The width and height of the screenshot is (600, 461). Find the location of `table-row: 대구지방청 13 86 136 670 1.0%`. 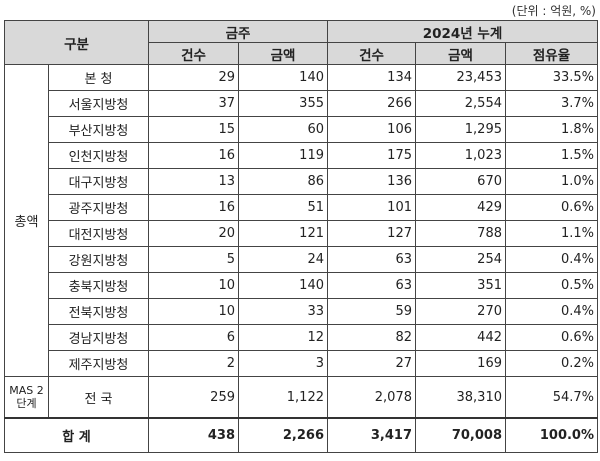

table-row: 대구지방청 13 86 136 670 1.0% is located at coordinates (302, 181).